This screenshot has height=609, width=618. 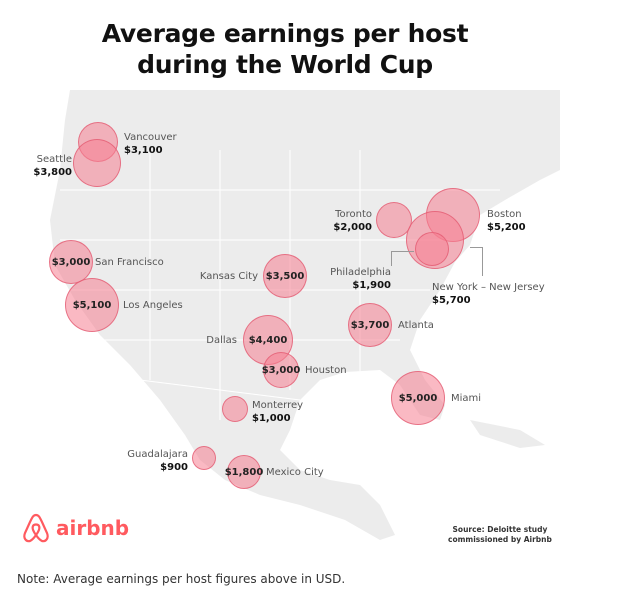 I want to click on label-los-angeles: Los Angeles, so click(x=153, y=305).